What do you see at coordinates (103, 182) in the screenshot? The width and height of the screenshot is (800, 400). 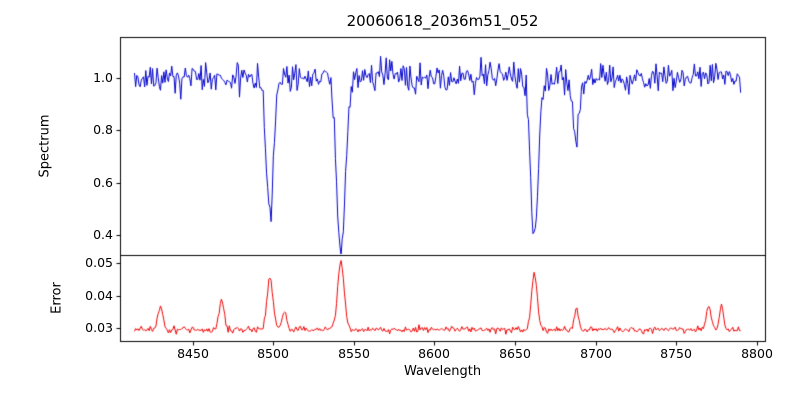 I see `y-tick-label-spectrum: 0.6` at bounding box center [103, 182].